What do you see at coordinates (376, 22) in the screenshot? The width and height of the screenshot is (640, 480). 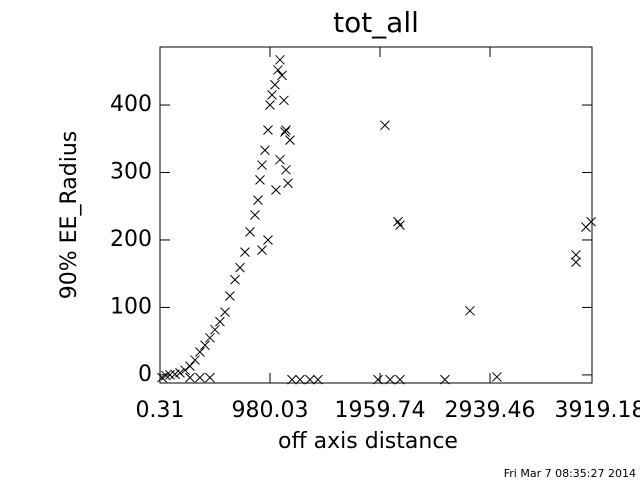 I see `chart-title: tot_all` at bounding box center [376, 22].